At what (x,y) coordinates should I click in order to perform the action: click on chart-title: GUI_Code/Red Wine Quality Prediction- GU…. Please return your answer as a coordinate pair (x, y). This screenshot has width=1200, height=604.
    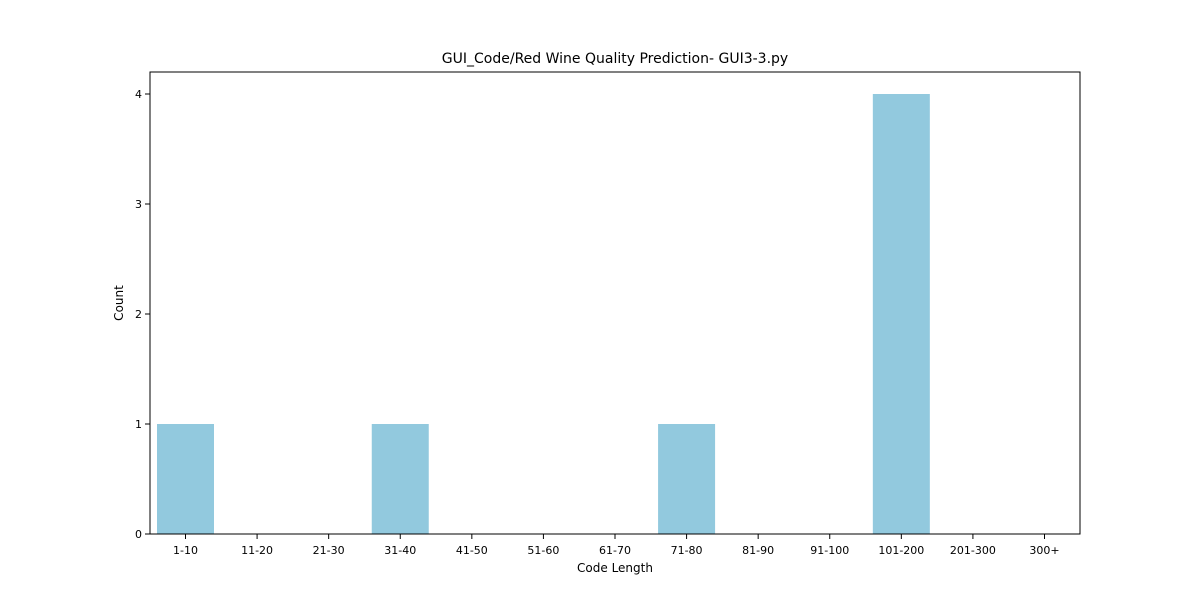
    Looking at the image, I should click on (615, 59).